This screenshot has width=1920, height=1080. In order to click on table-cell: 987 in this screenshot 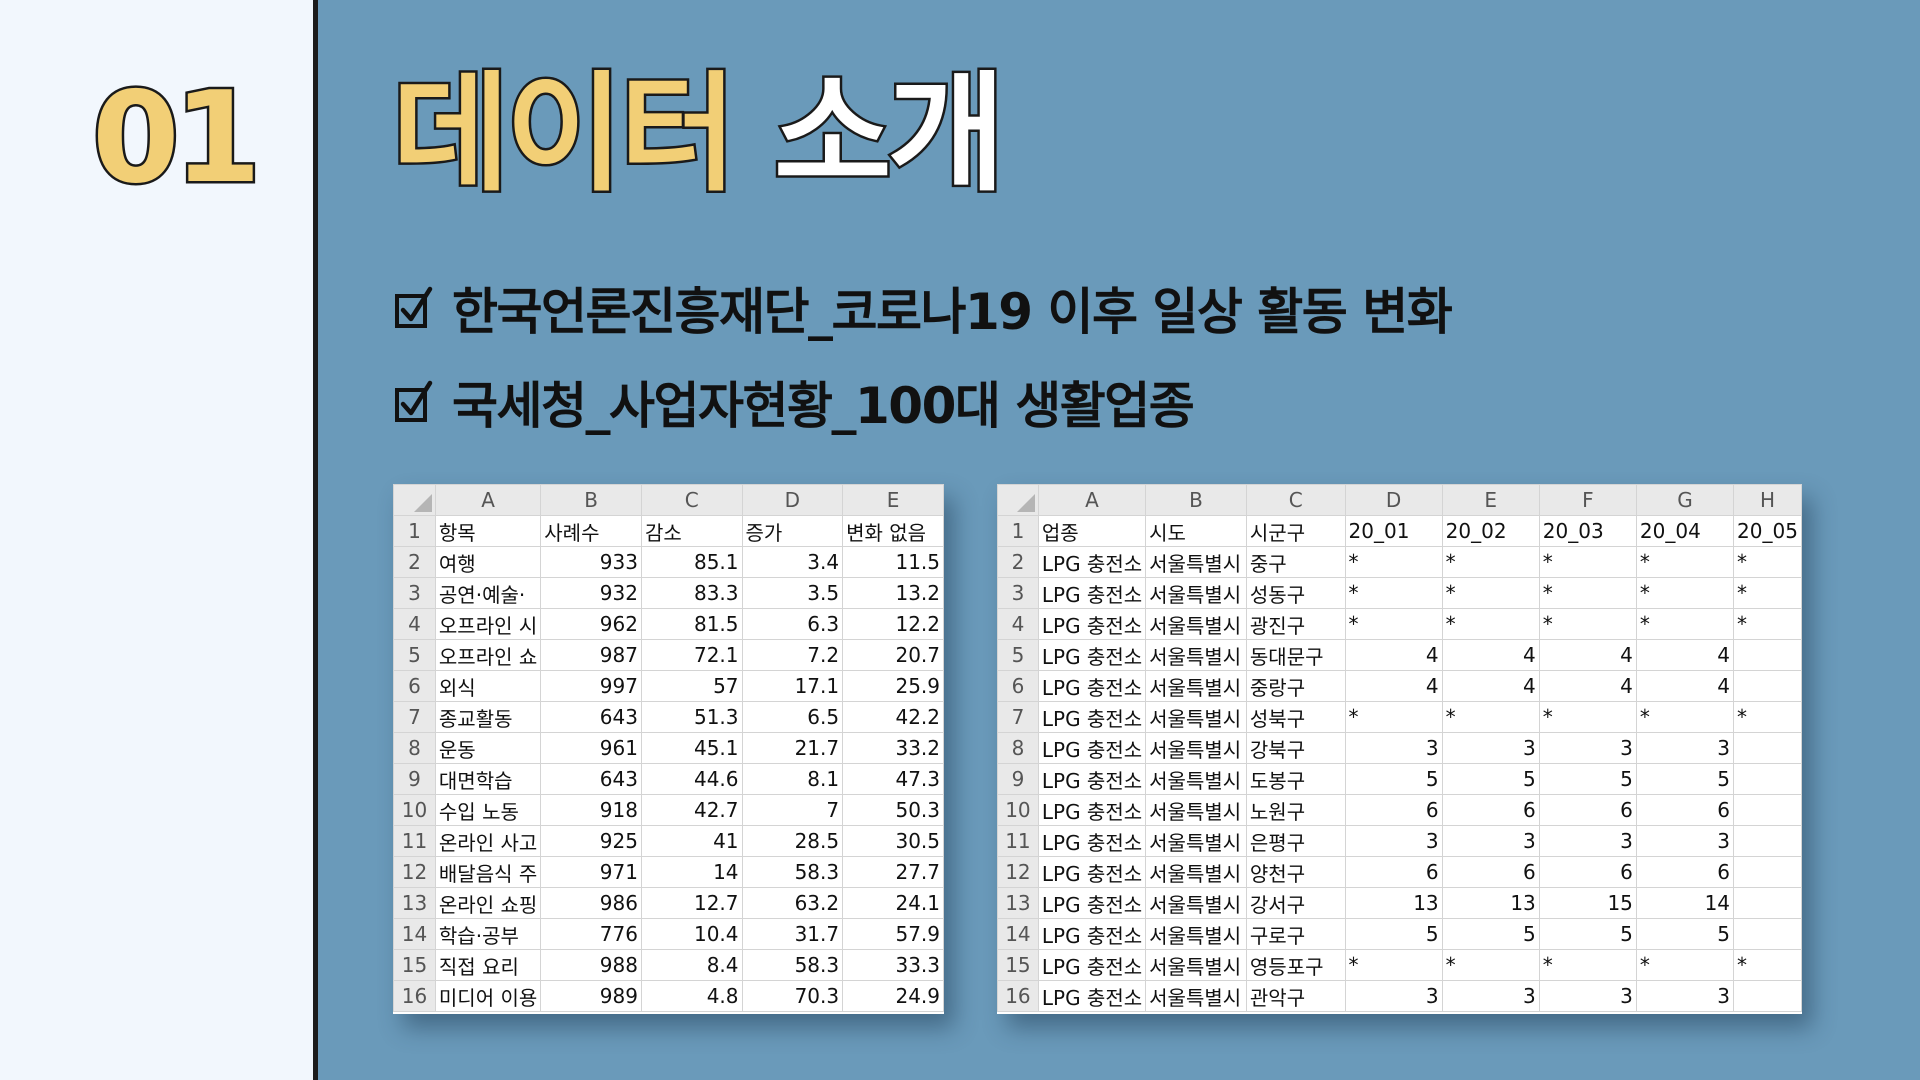, I will do `click(591, 655)`.